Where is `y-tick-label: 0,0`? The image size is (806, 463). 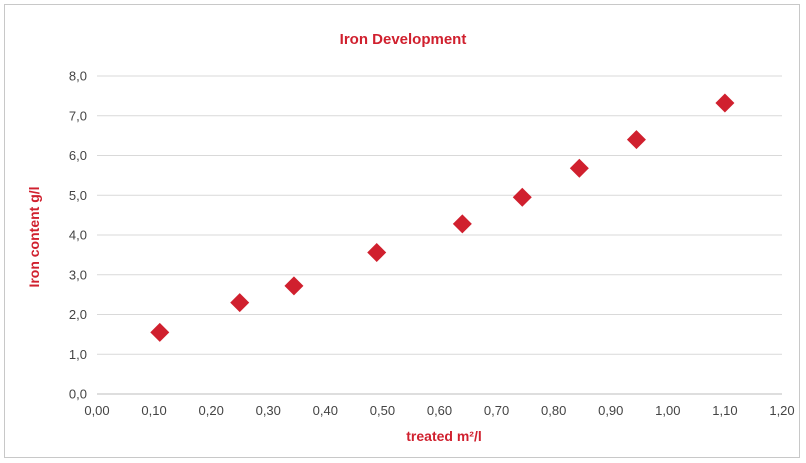 y-tick-label: 0,0 is located at coordinates (78, 394).